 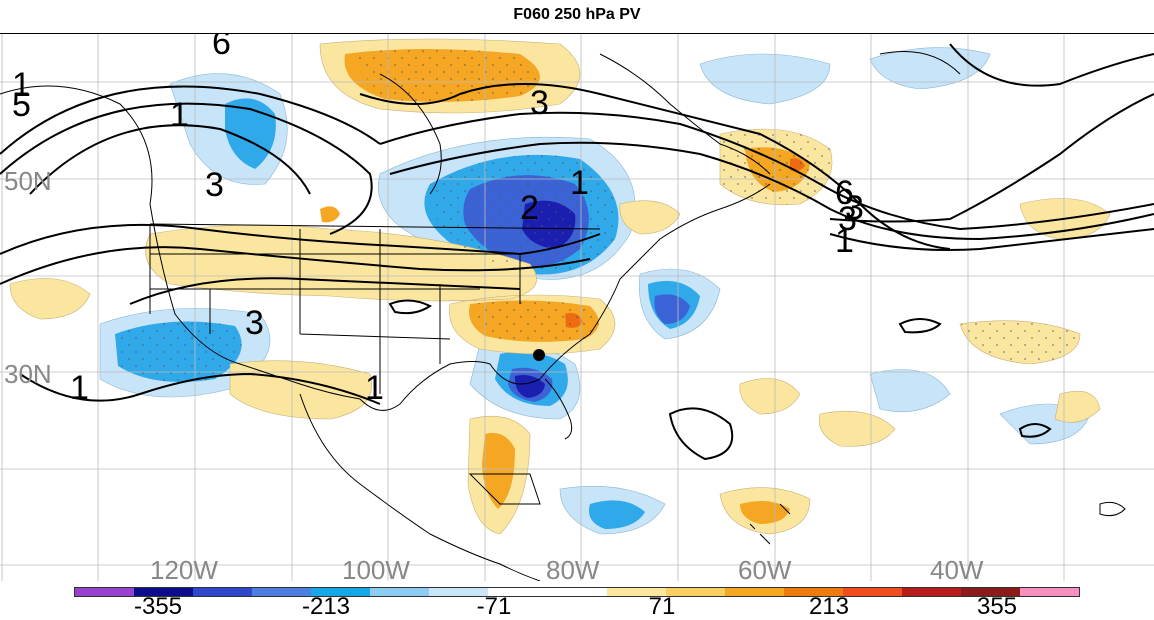 What do you see at coordinates (494, 606) in the screenshot?
I see `colorbar-label: -71` at bounding box center [494, 606].